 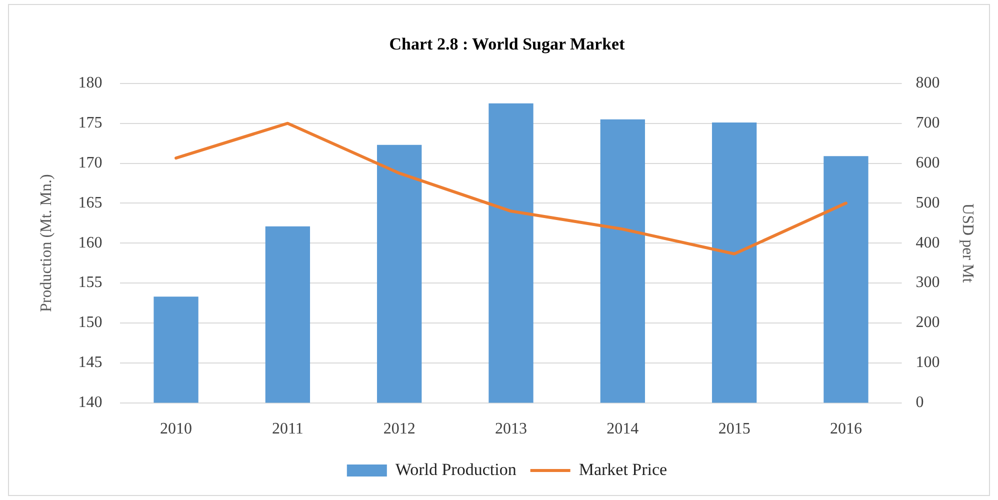 What do you see at coordinates (90, 243) in the screenshot?
I see `y-tick-label: 160` at bounding box center [90, 243].